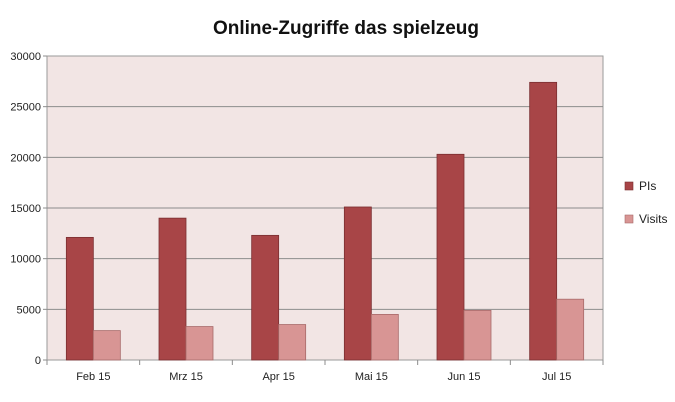 The width and height of the screenshot is (675, 402). What do you see at coordinates (629, 186) in the screenshot?
I see `legend-swatch-pis` at bounding box center [629, 186].